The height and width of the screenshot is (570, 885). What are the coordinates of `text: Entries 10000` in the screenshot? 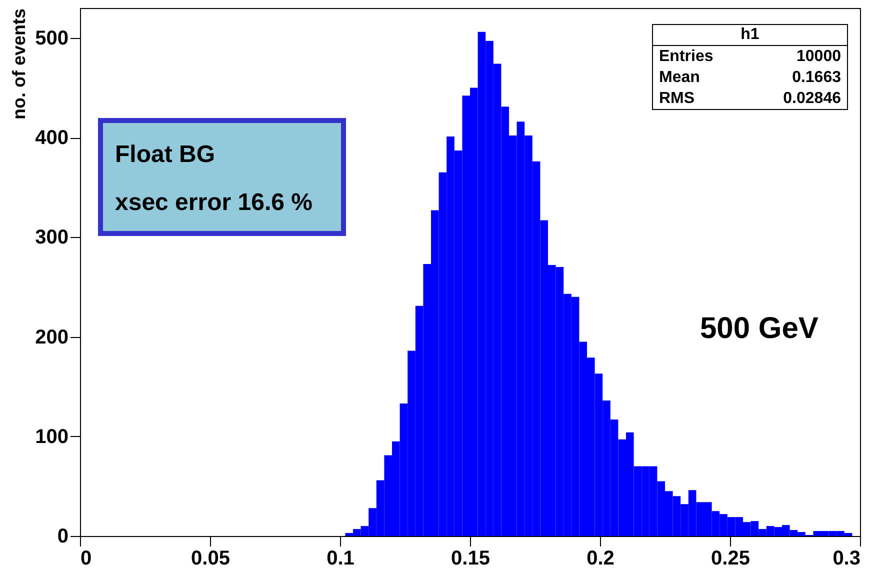 It's located at (750, 56).